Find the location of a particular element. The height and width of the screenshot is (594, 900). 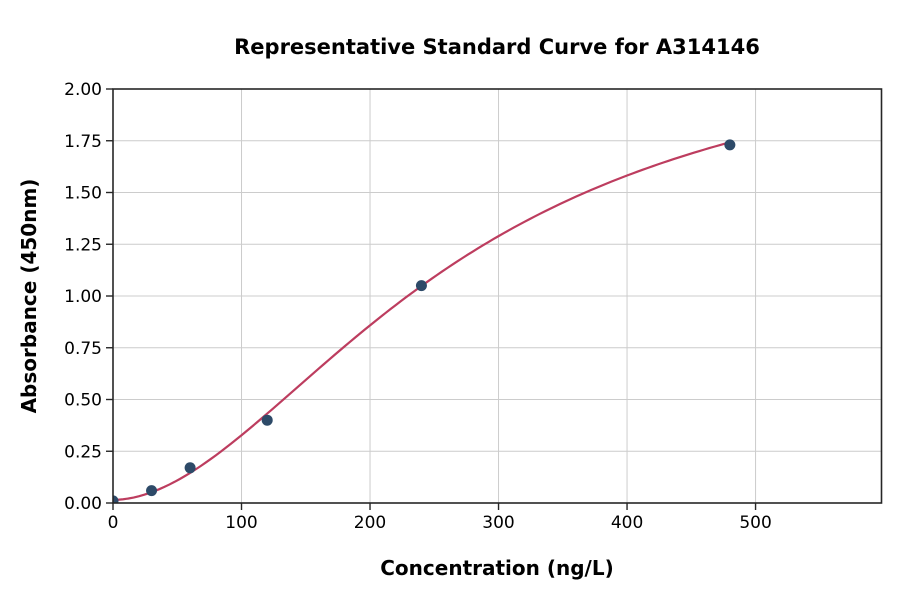

y-tick-label: 1.75 is located at coordinates (83, 142).